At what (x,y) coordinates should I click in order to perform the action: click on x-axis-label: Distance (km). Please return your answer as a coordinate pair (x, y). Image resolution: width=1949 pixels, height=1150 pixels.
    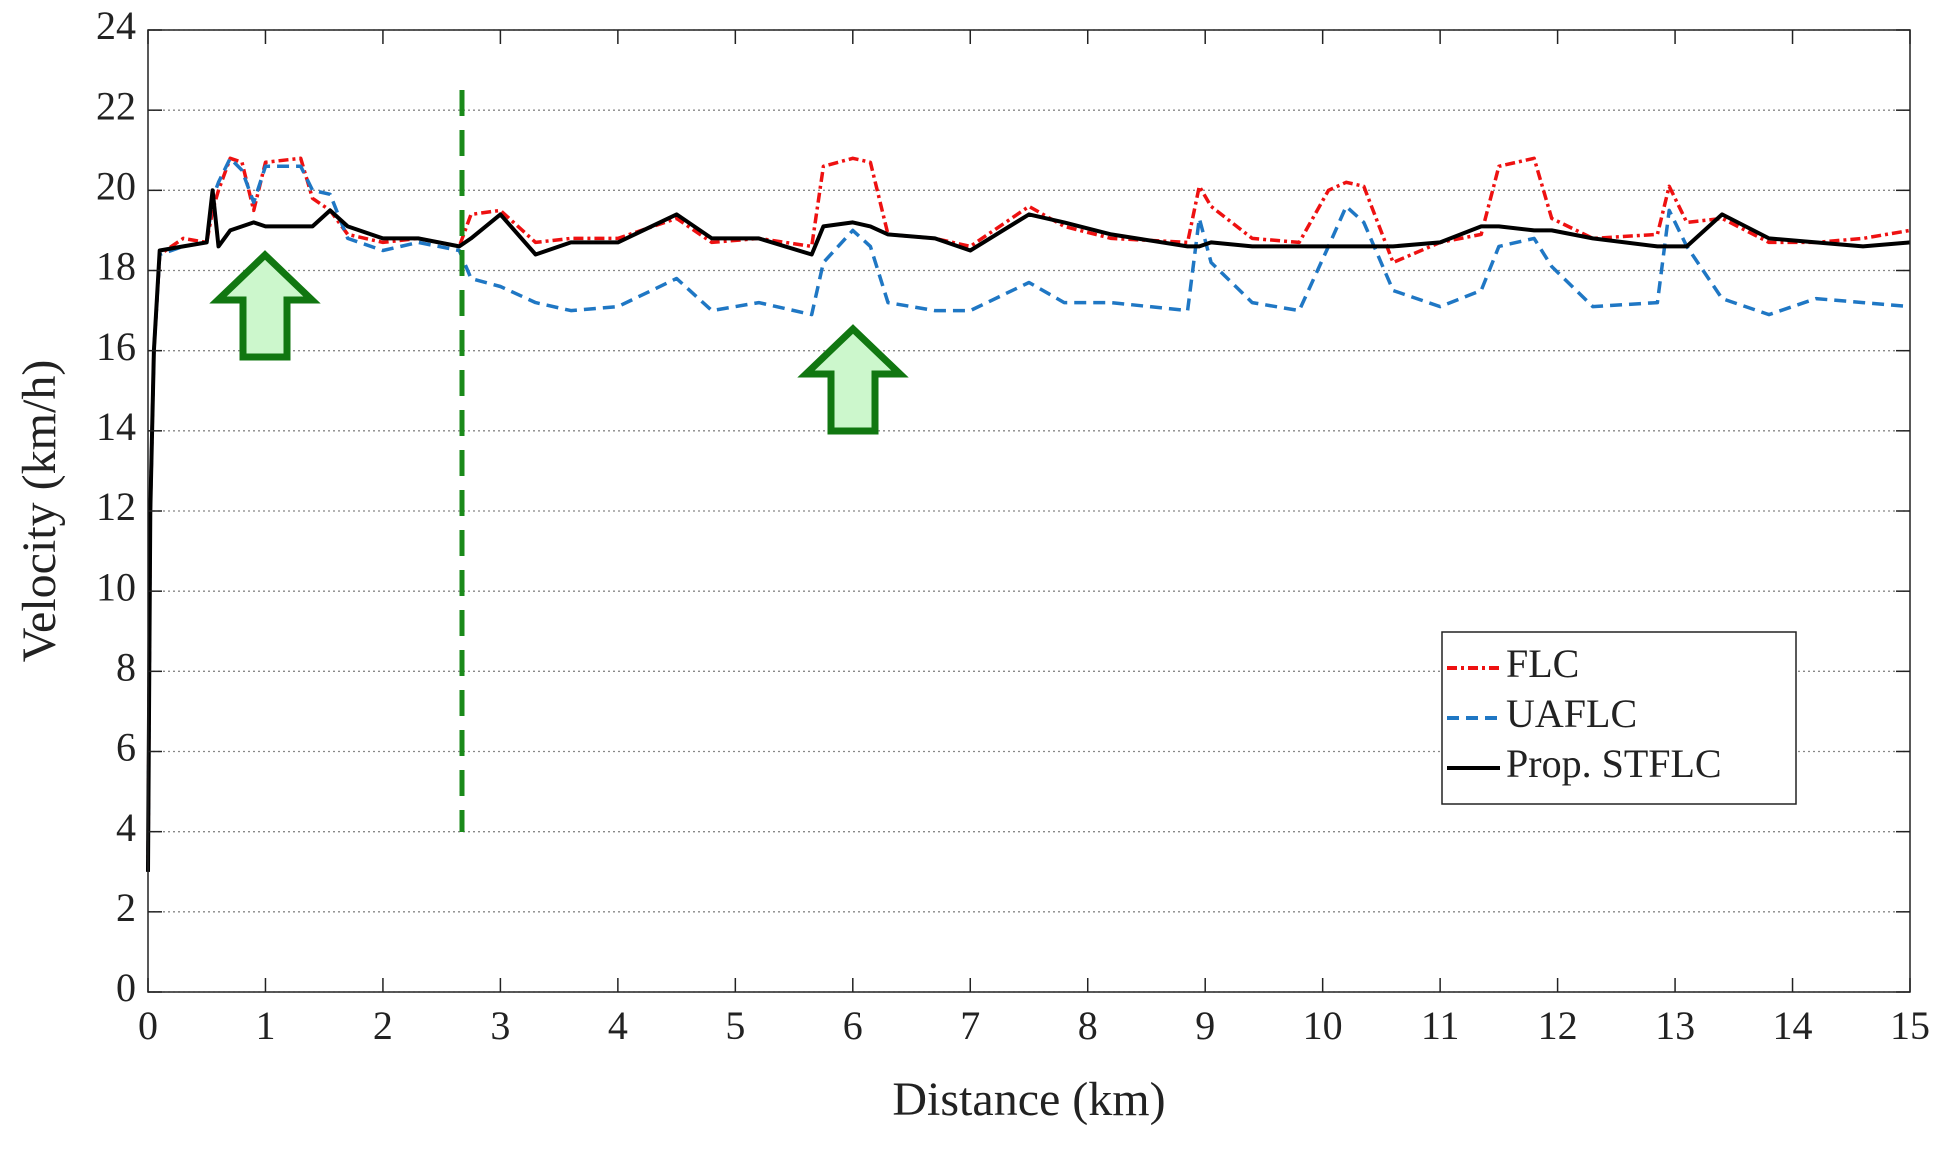
    Looking at the image, I should click on (1028, 1099).